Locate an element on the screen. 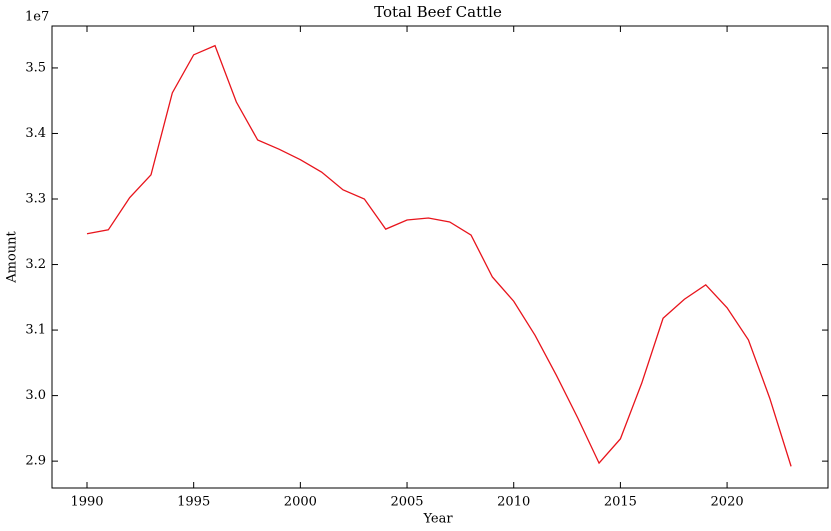  x-tick-label: 2015 is located at coordinates (620, 502).